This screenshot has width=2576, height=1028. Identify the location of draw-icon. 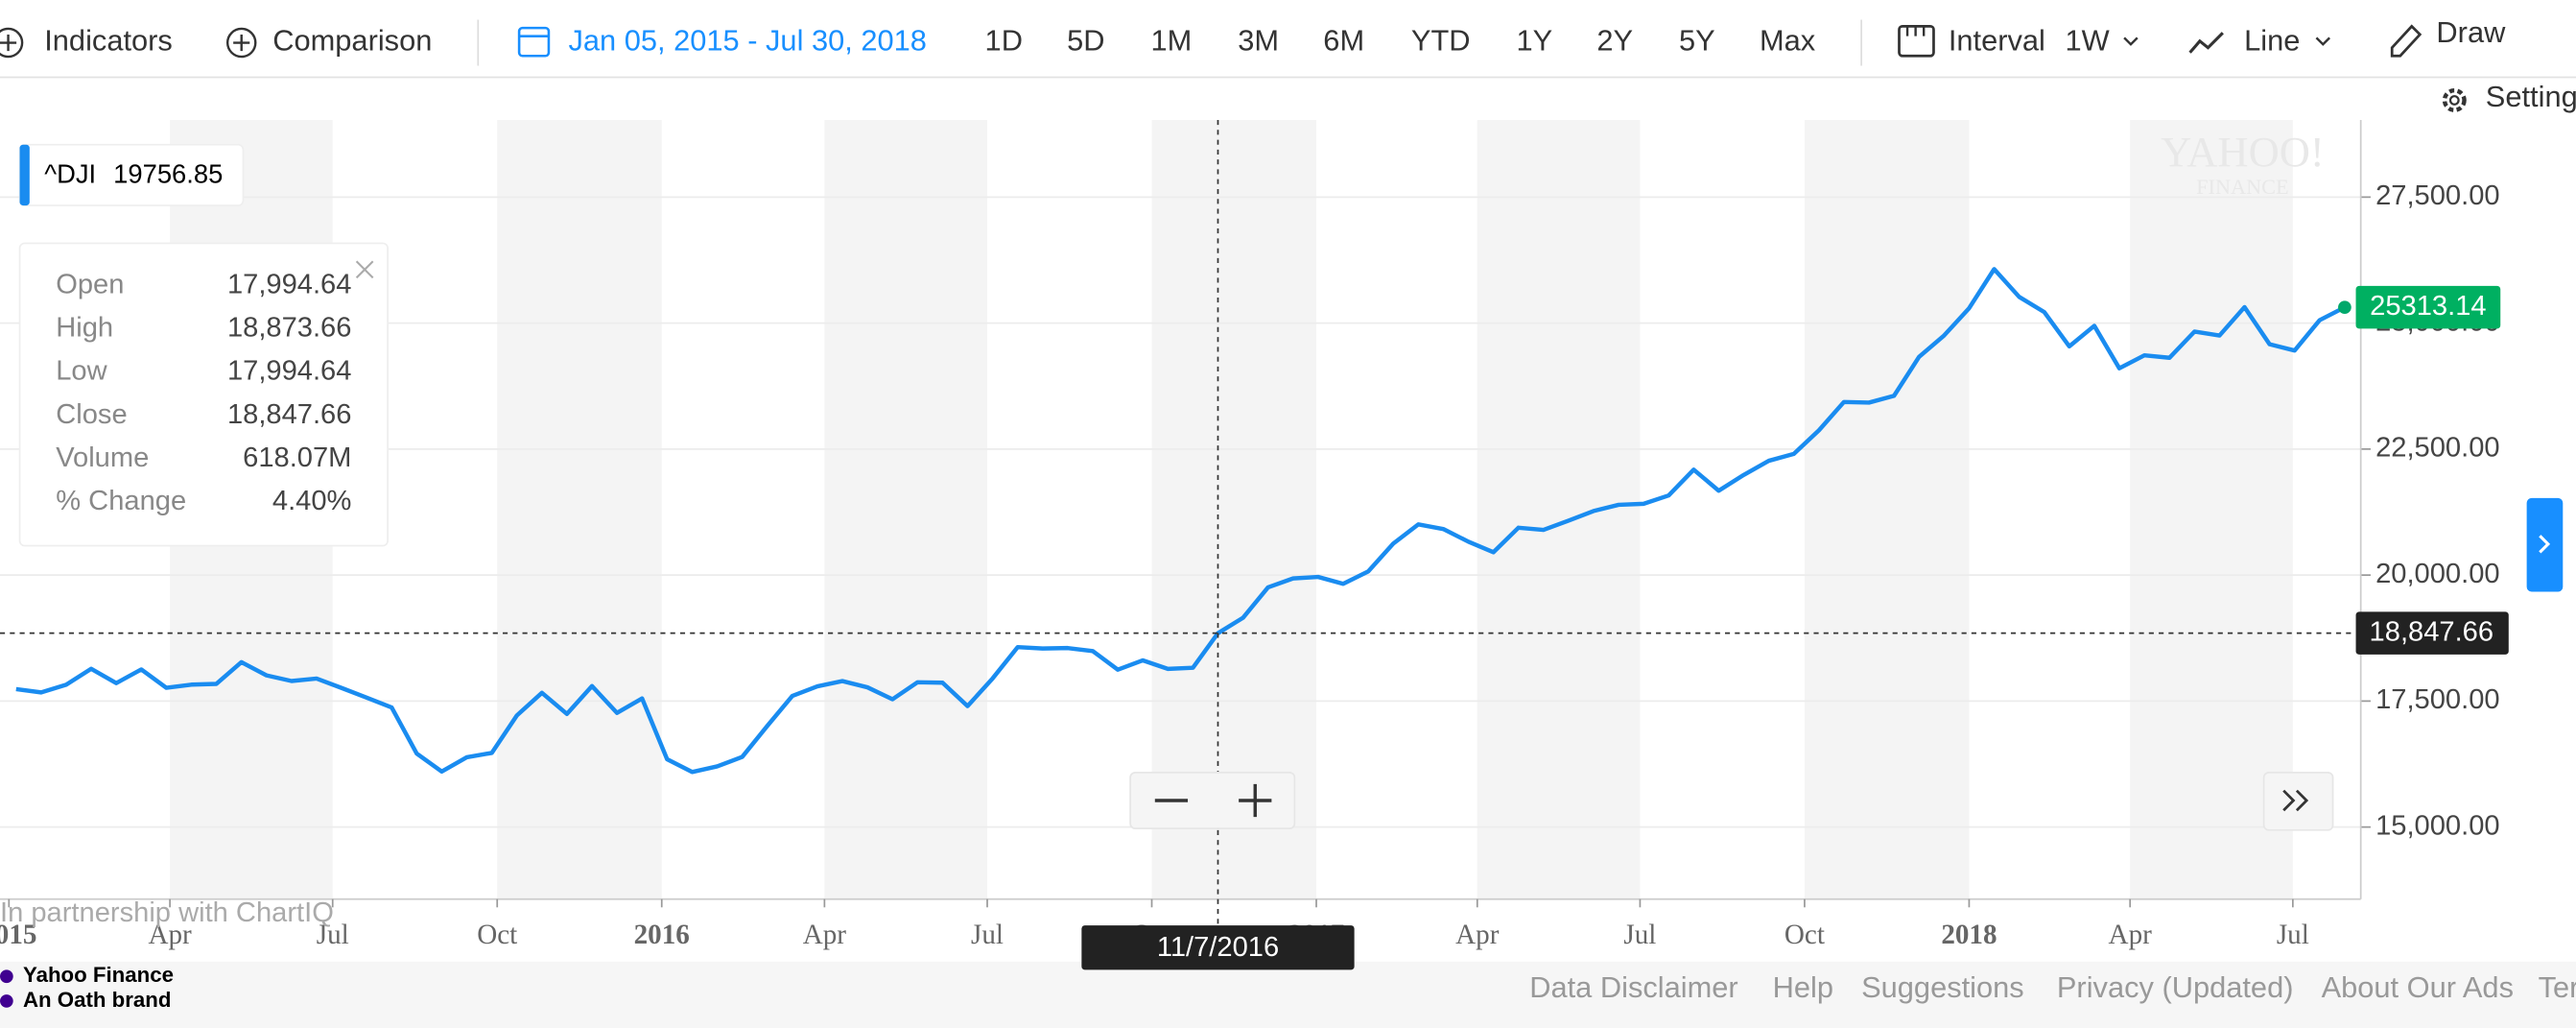
(2406, 41).